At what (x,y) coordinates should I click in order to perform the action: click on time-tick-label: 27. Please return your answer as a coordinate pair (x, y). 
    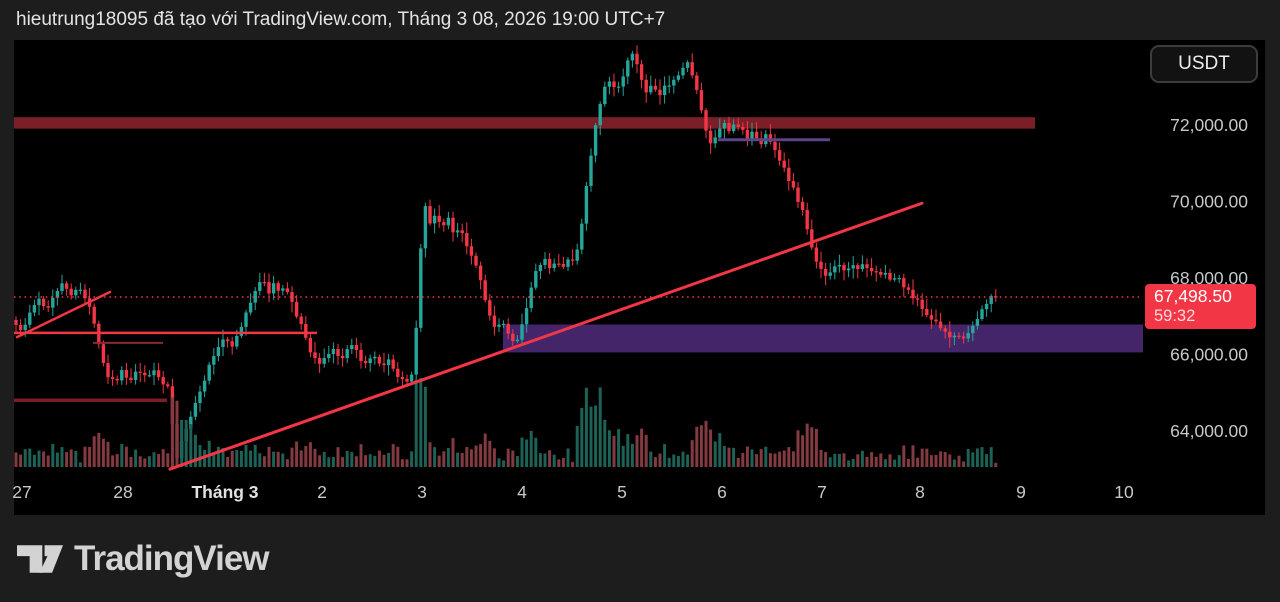
    Looking at the image, I should click on (21, 492).